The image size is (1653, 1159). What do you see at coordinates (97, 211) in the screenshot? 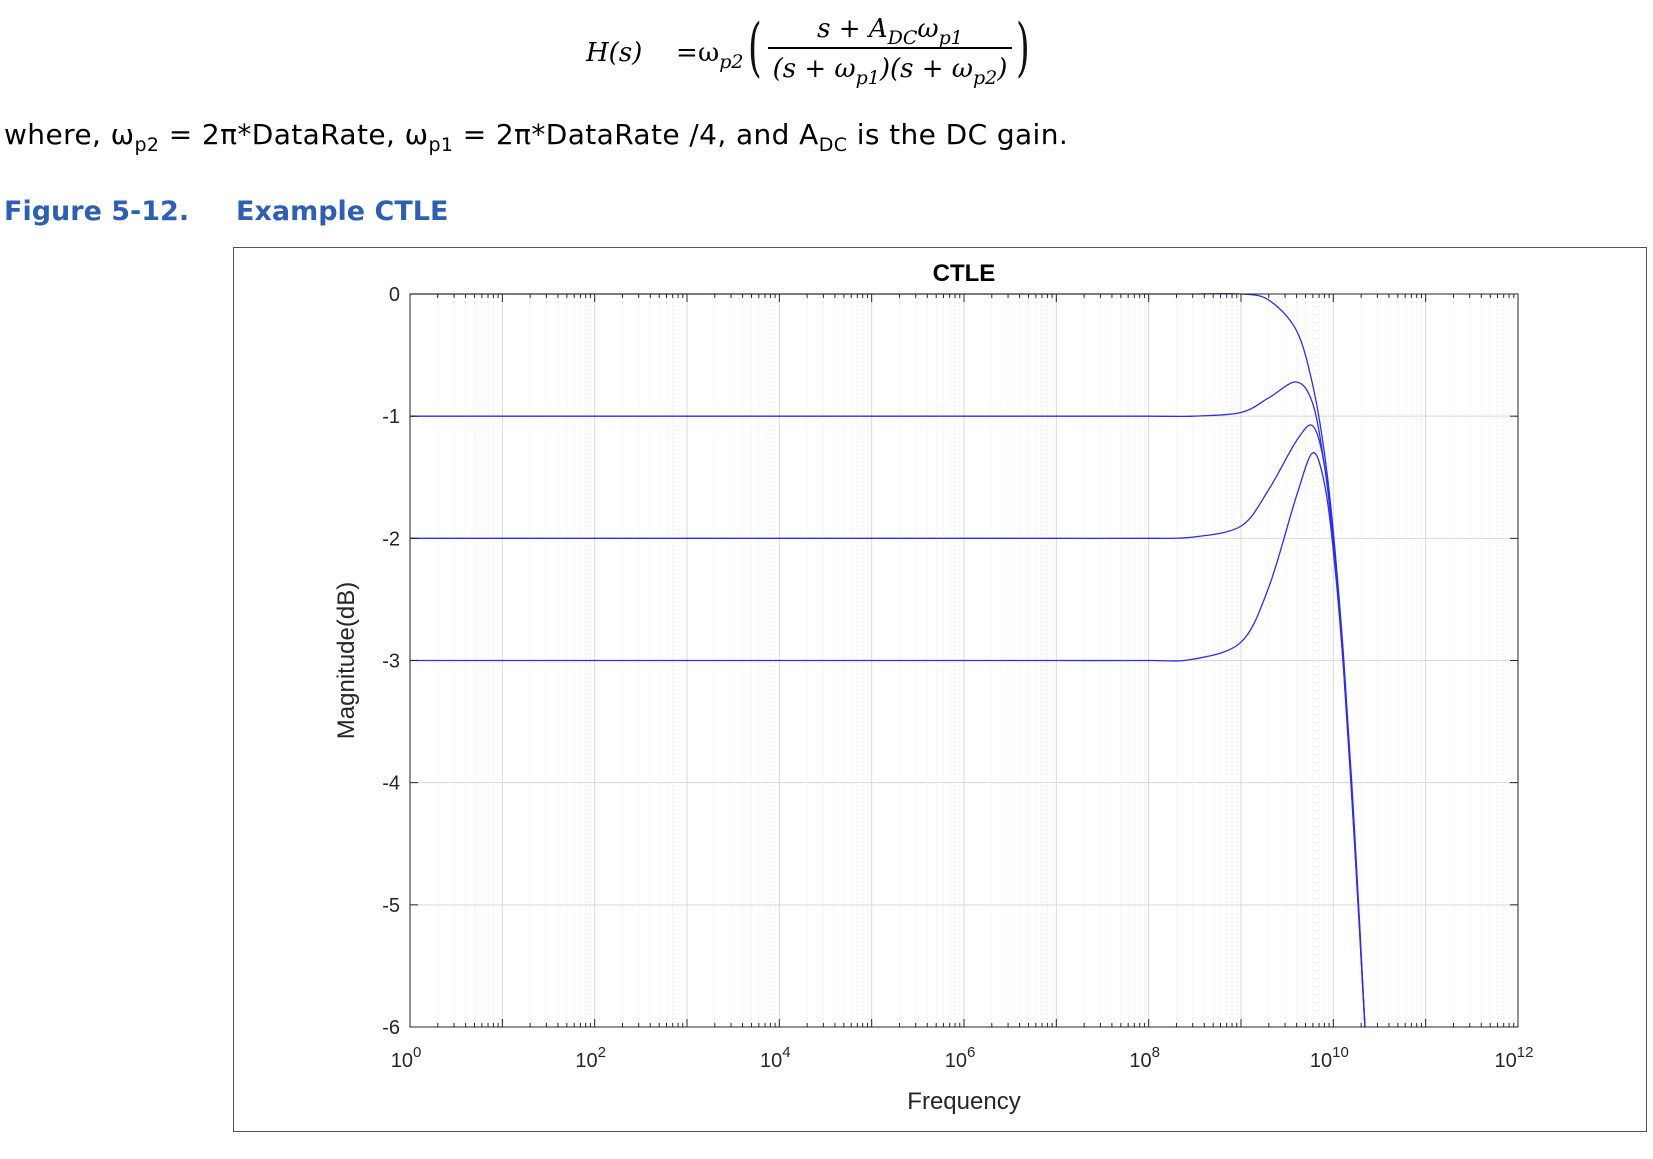
I see `figure-number: Figure 5-12.` at bounding box center [97, 211].